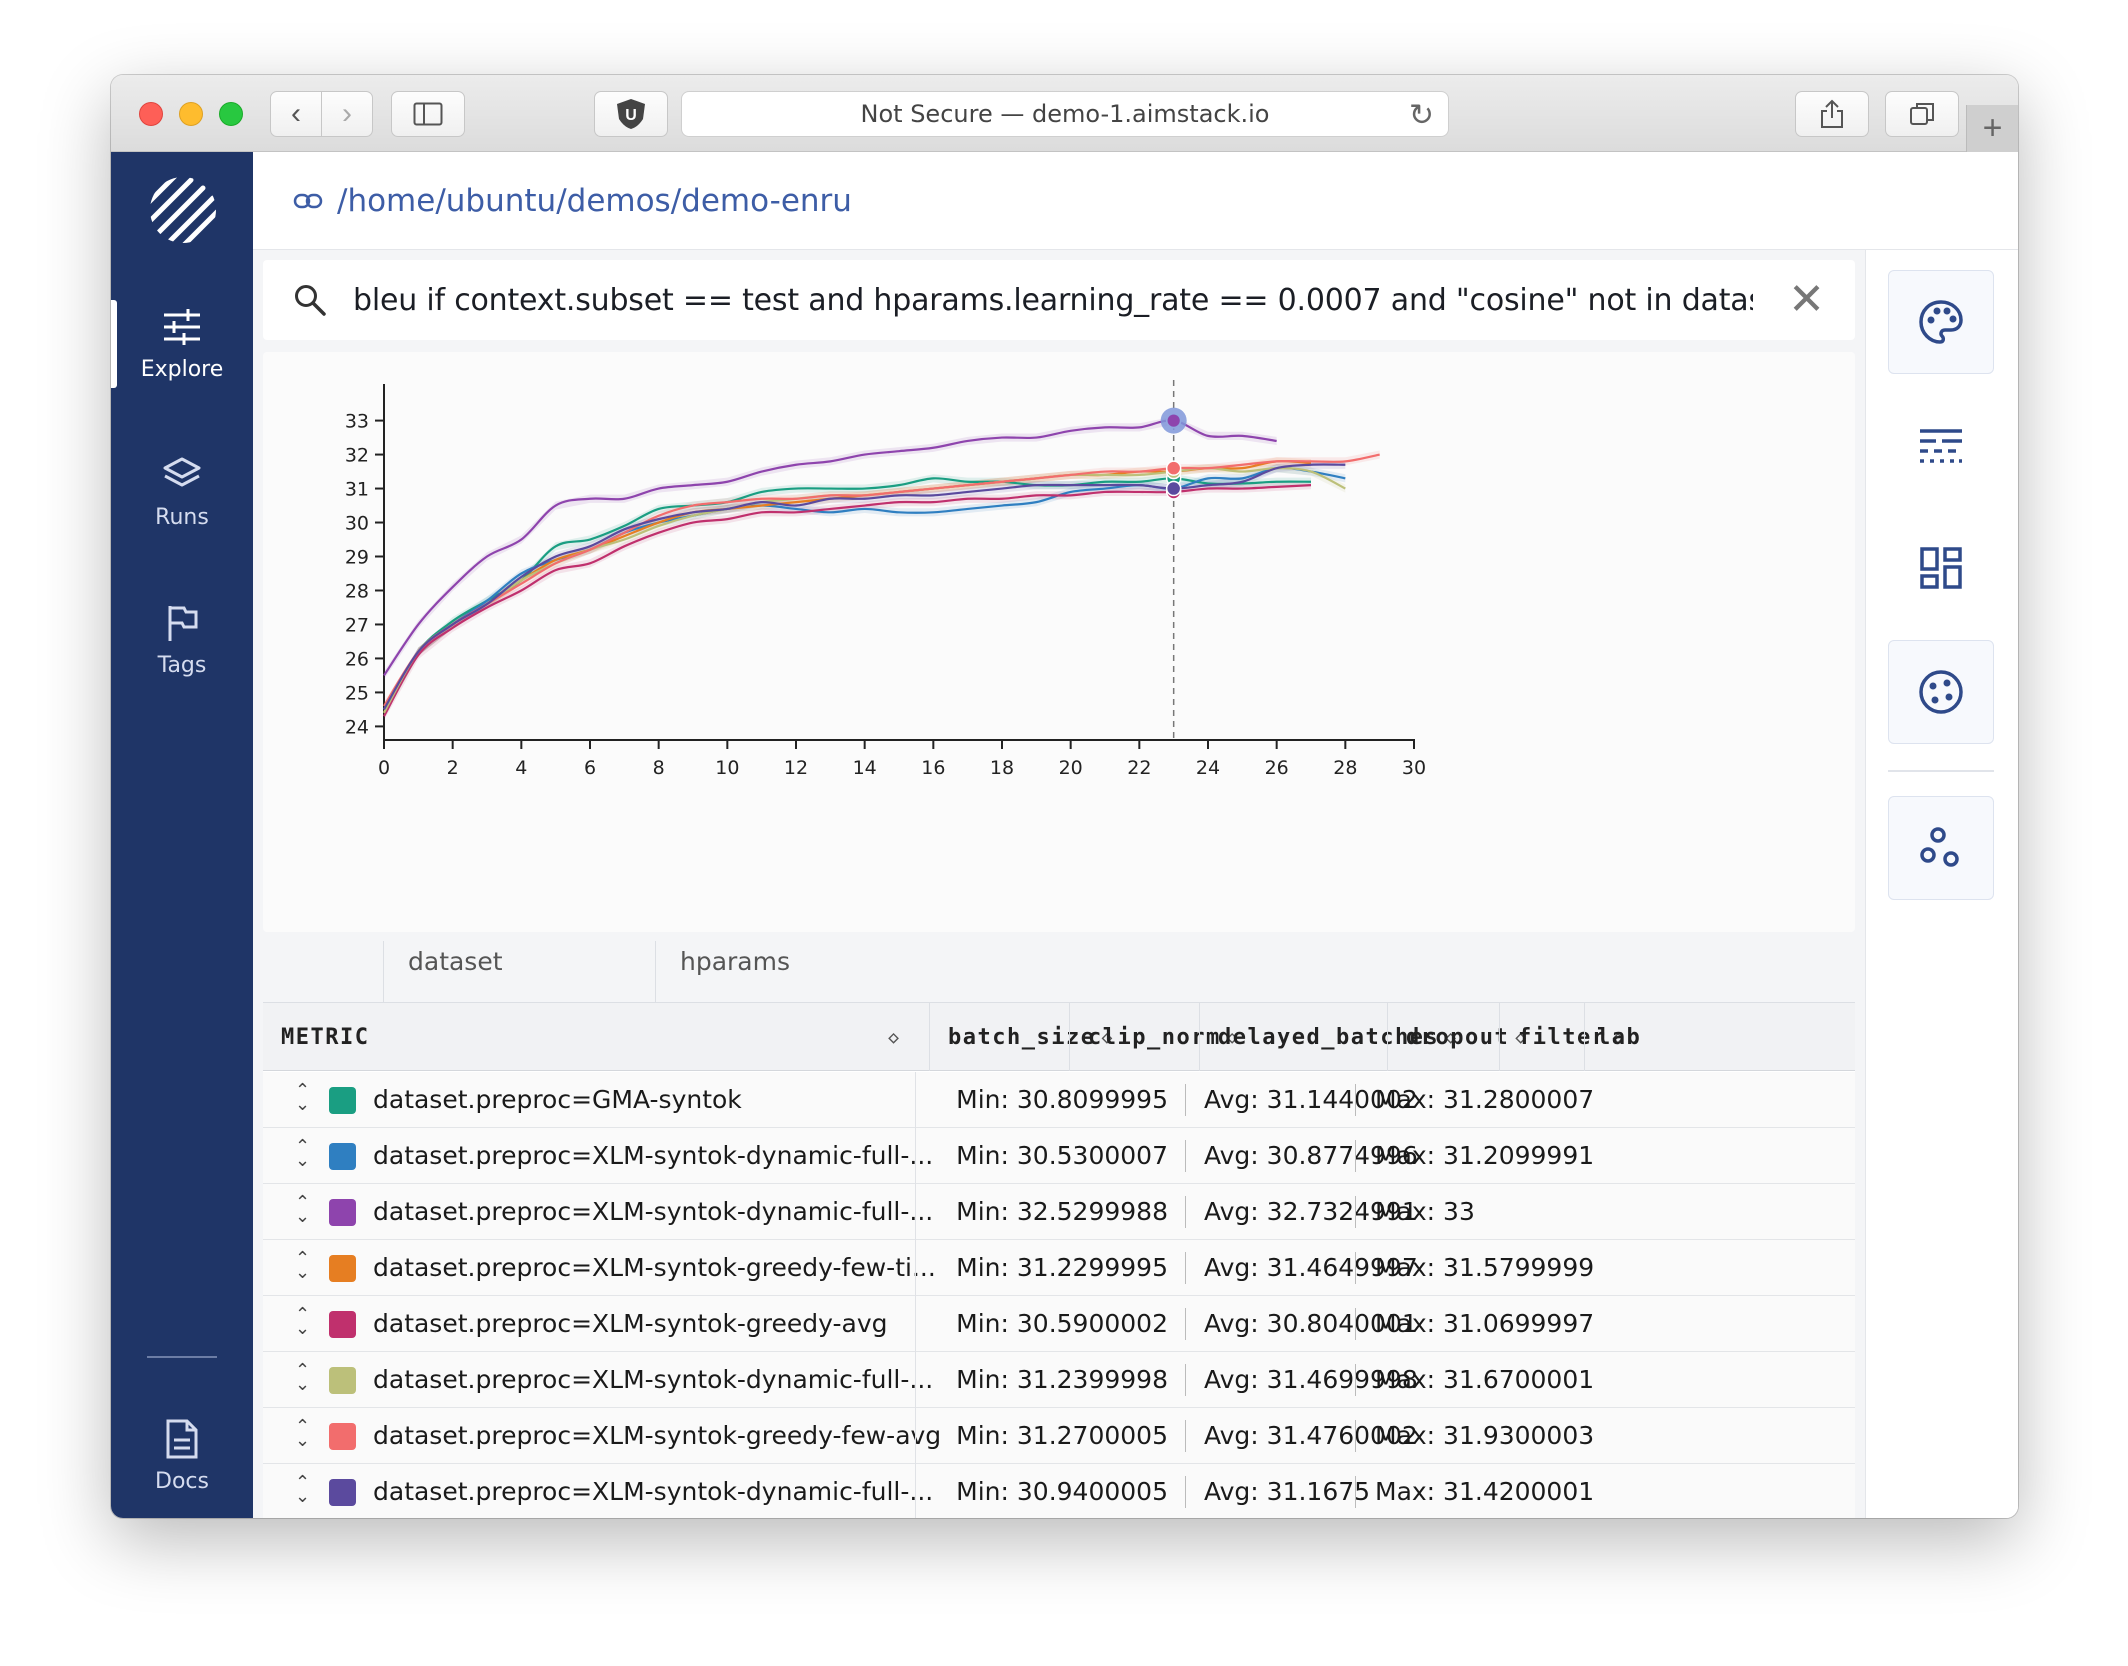  Describe the element at coordinates (1311, 1323) in the screenshot. I see `avg-value: Avg: 30.8040001` at that location.